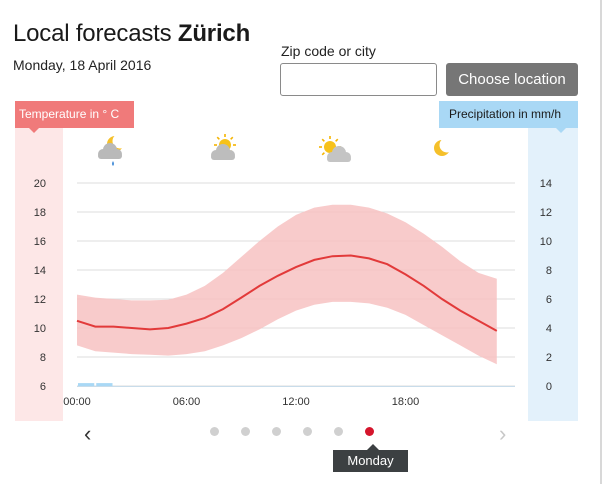 The image size is (602, 484). I want to click on y-left-tick-label: 18, so click(40, 213).